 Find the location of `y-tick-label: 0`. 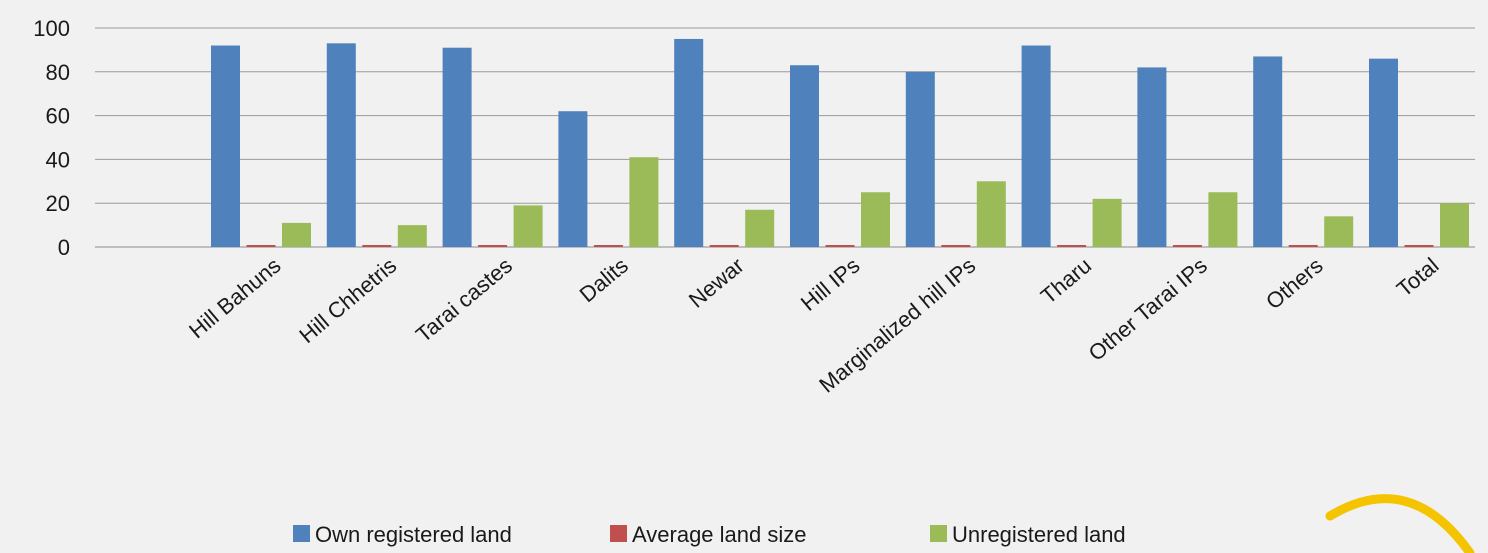

y-tick-label: 0 is located at coordinates (64, 247).